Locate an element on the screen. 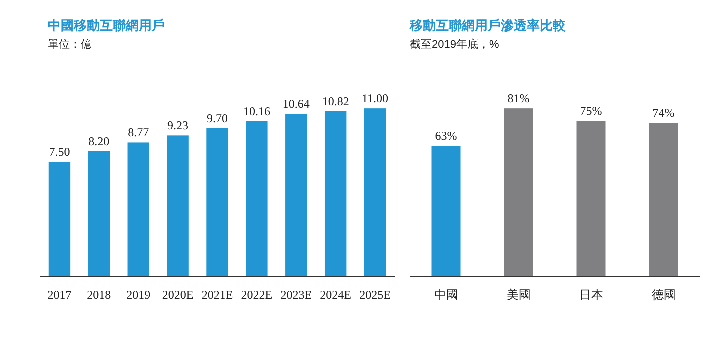 Image resolution: width=703 pixels, height=361 pixels. chart-title: 中國移動互聯網用戶 is located at coordinates (106, 25).